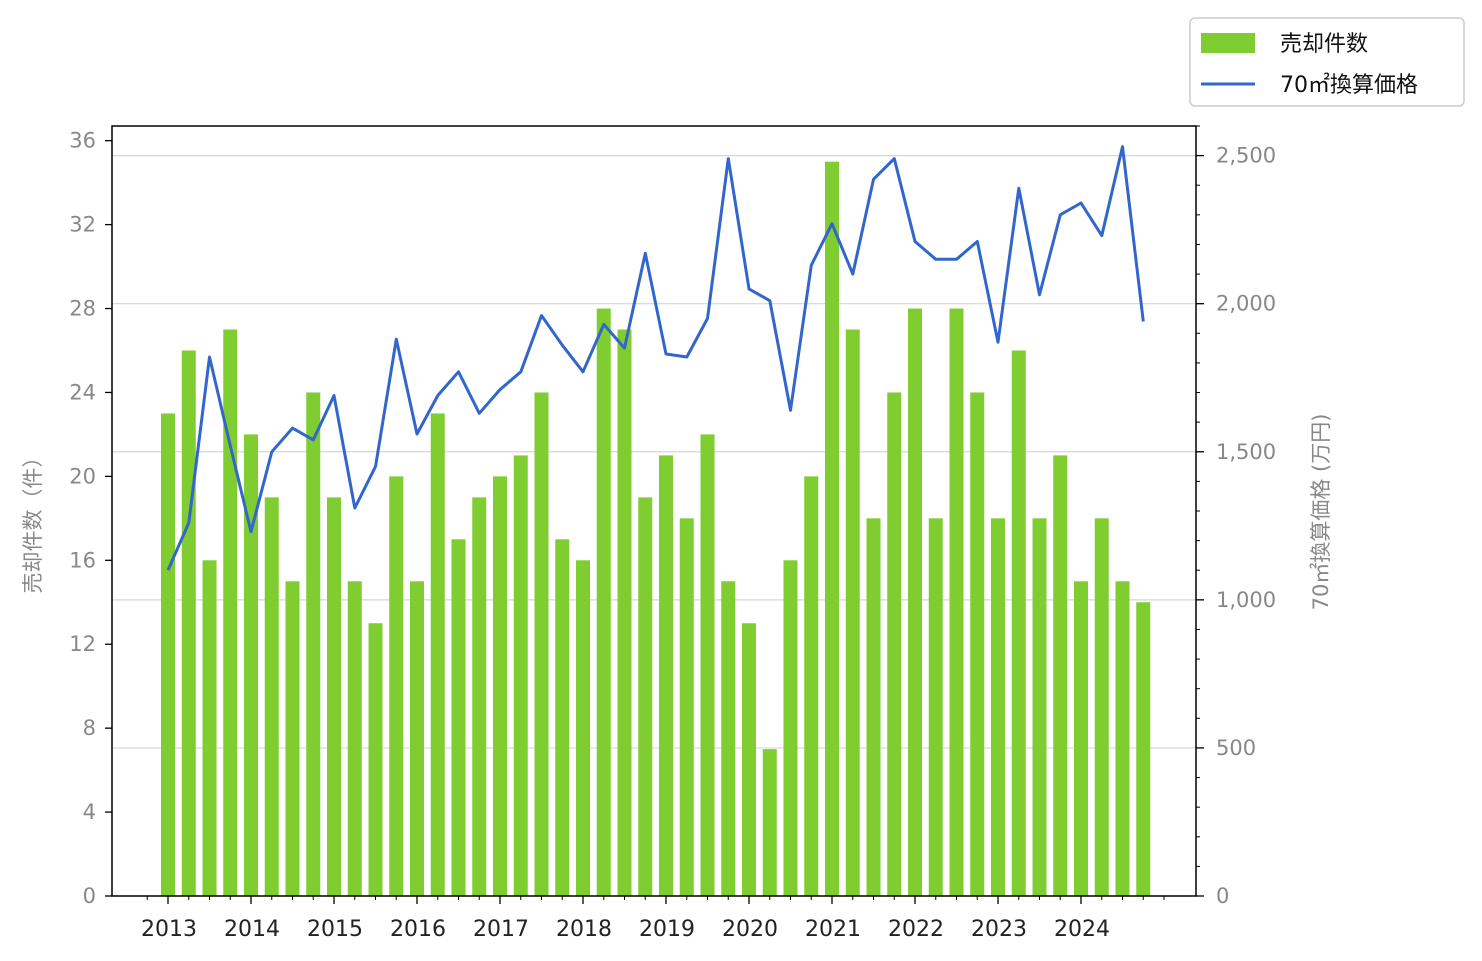 This screenshot has height=961, width=1482. I want to click on right-tick-label: 2,500, so click(1246, 156).